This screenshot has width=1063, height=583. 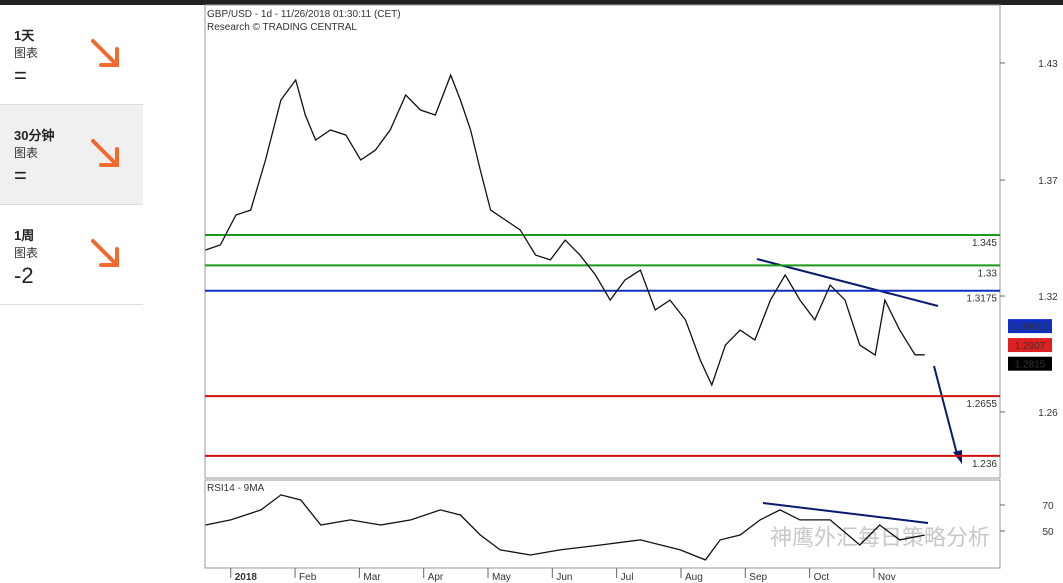 I want to click on card-period: 1周, so click(x=24, y=235).